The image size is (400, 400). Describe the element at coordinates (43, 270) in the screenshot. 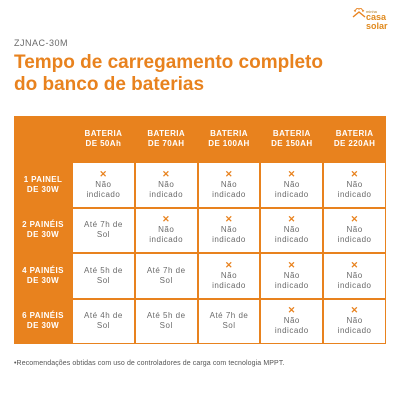

I see `row-label-line1: 4 PAINÉIS` at that location.